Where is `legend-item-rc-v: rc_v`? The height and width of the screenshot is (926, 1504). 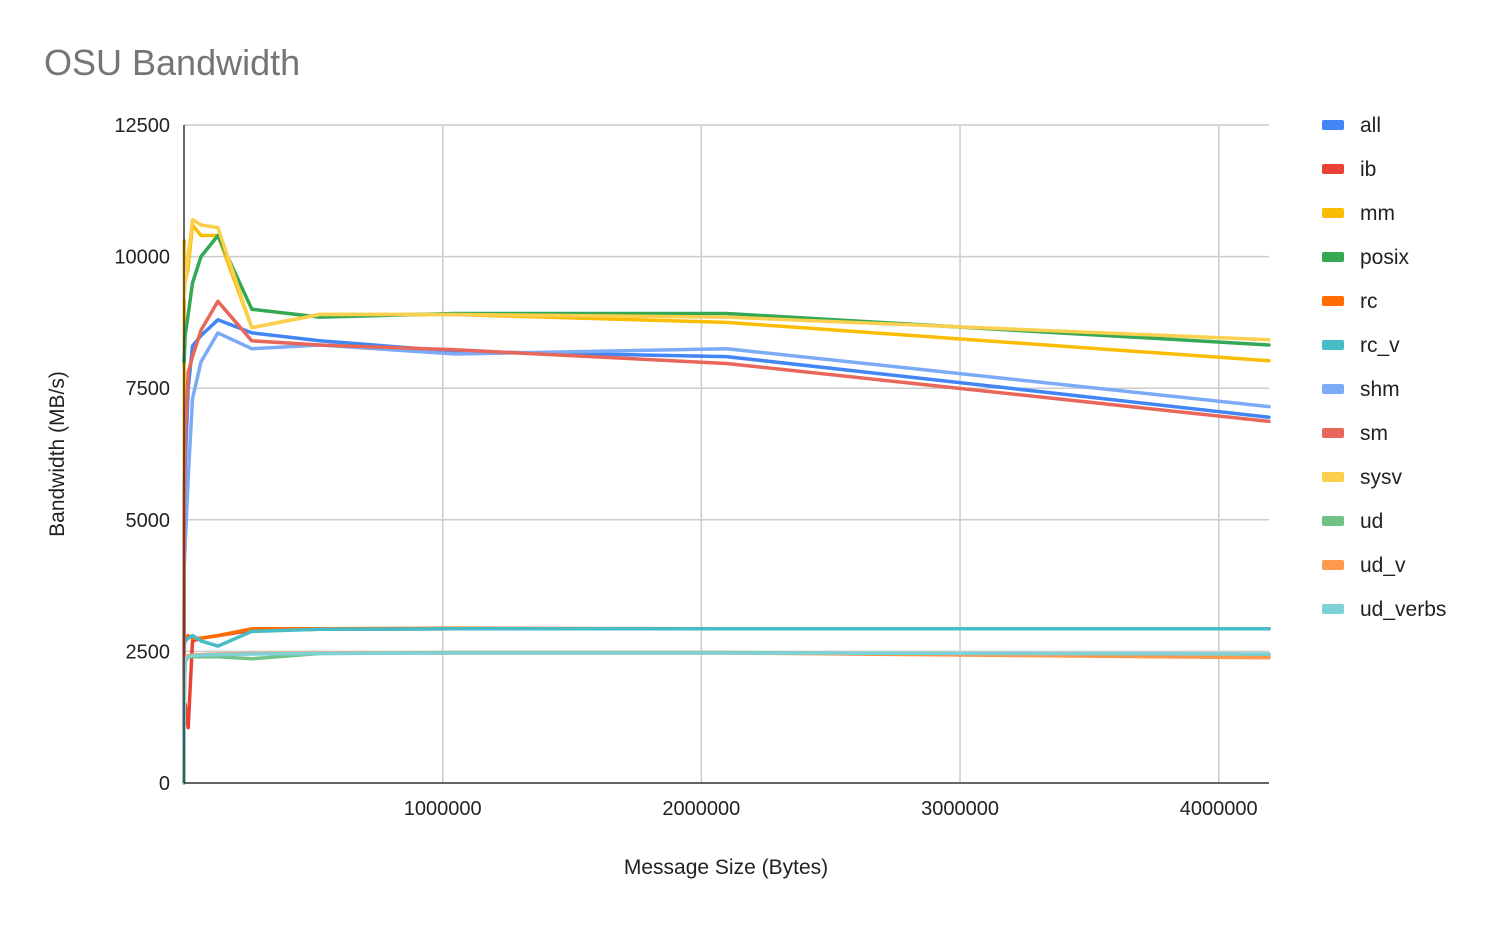 legend-item-rc-v: rc_v is located at coordinates (1361, 345).